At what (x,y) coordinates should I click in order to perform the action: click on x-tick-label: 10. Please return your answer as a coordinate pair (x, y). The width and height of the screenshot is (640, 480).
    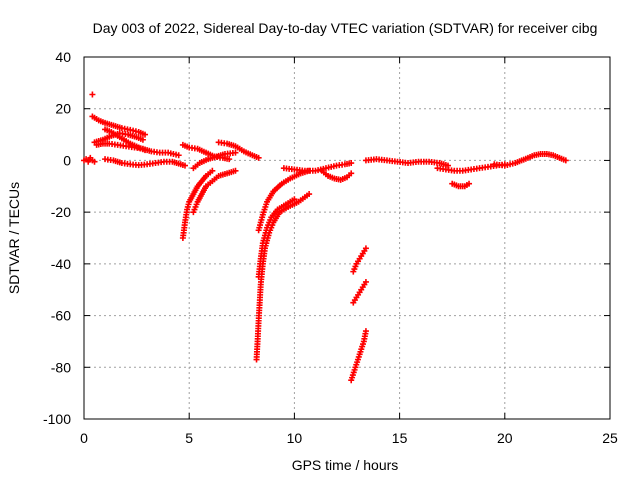
    Looking at the image, I should click on (295, 438).